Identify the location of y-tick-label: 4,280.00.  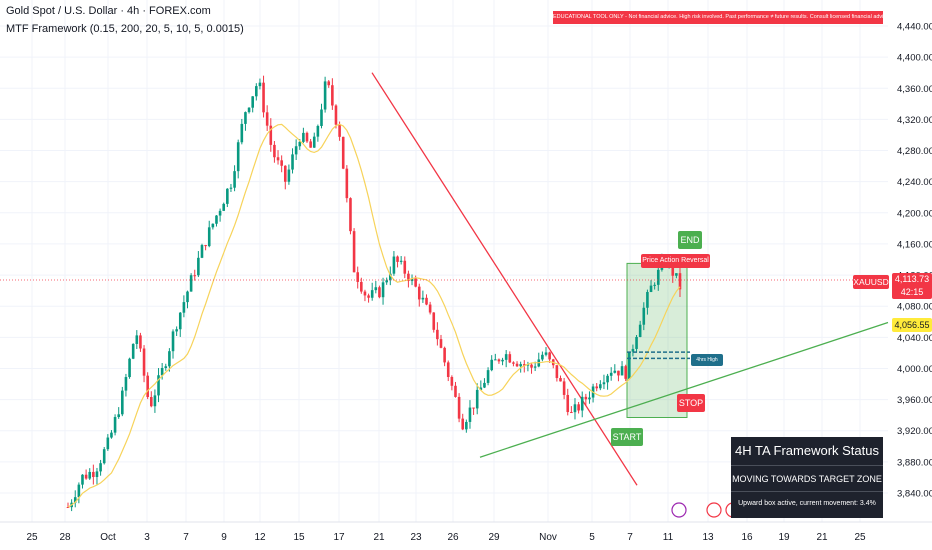
(914, 151).